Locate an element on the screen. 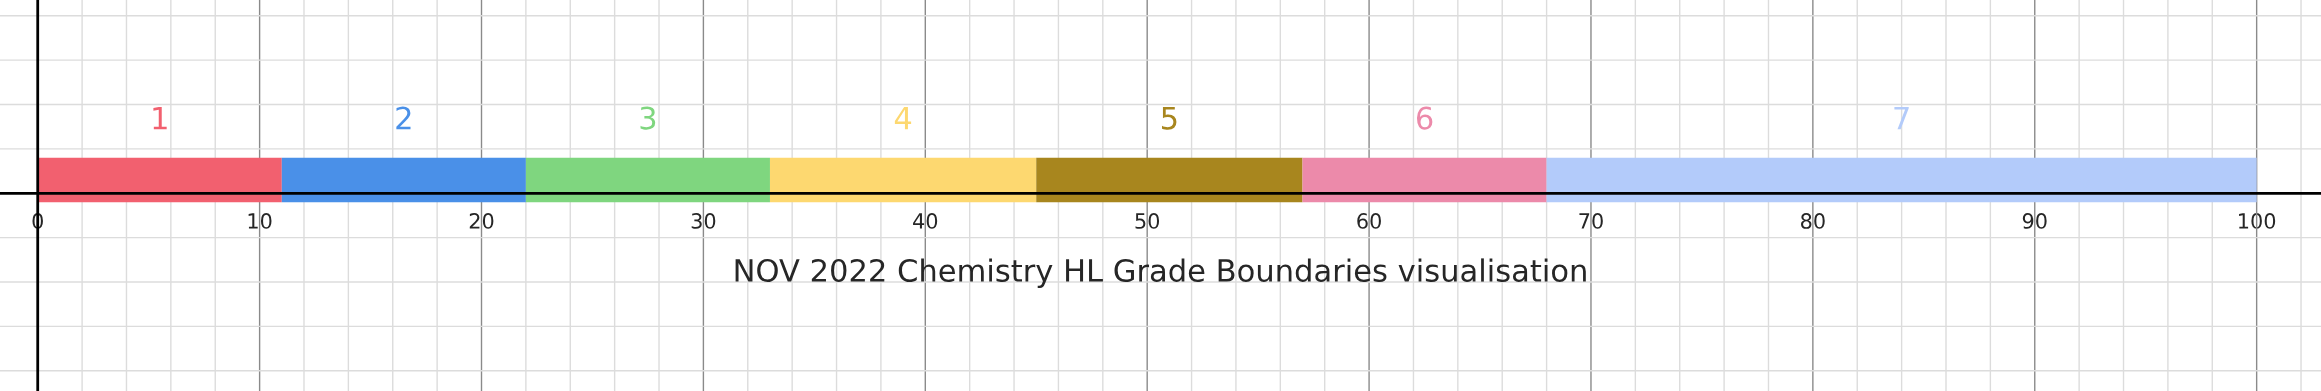 The width and height of the screenshot is (2321, 391). series-label: 2 is located at coordinates (403, 118).